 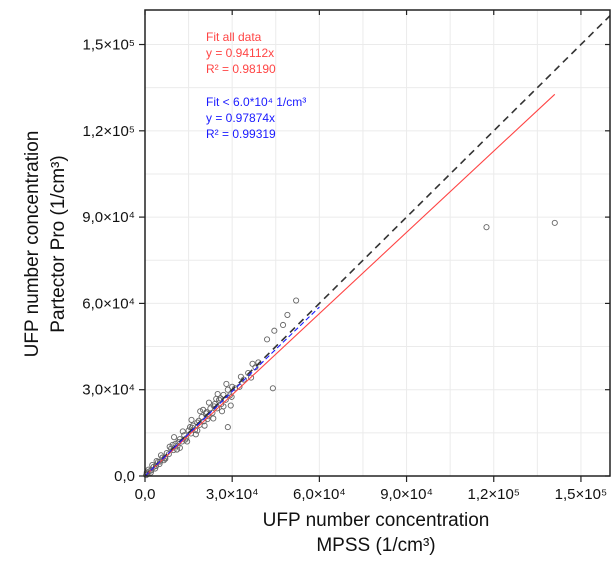 I want to click on x-tick-label: 0,0, so click(x=145, y=494).